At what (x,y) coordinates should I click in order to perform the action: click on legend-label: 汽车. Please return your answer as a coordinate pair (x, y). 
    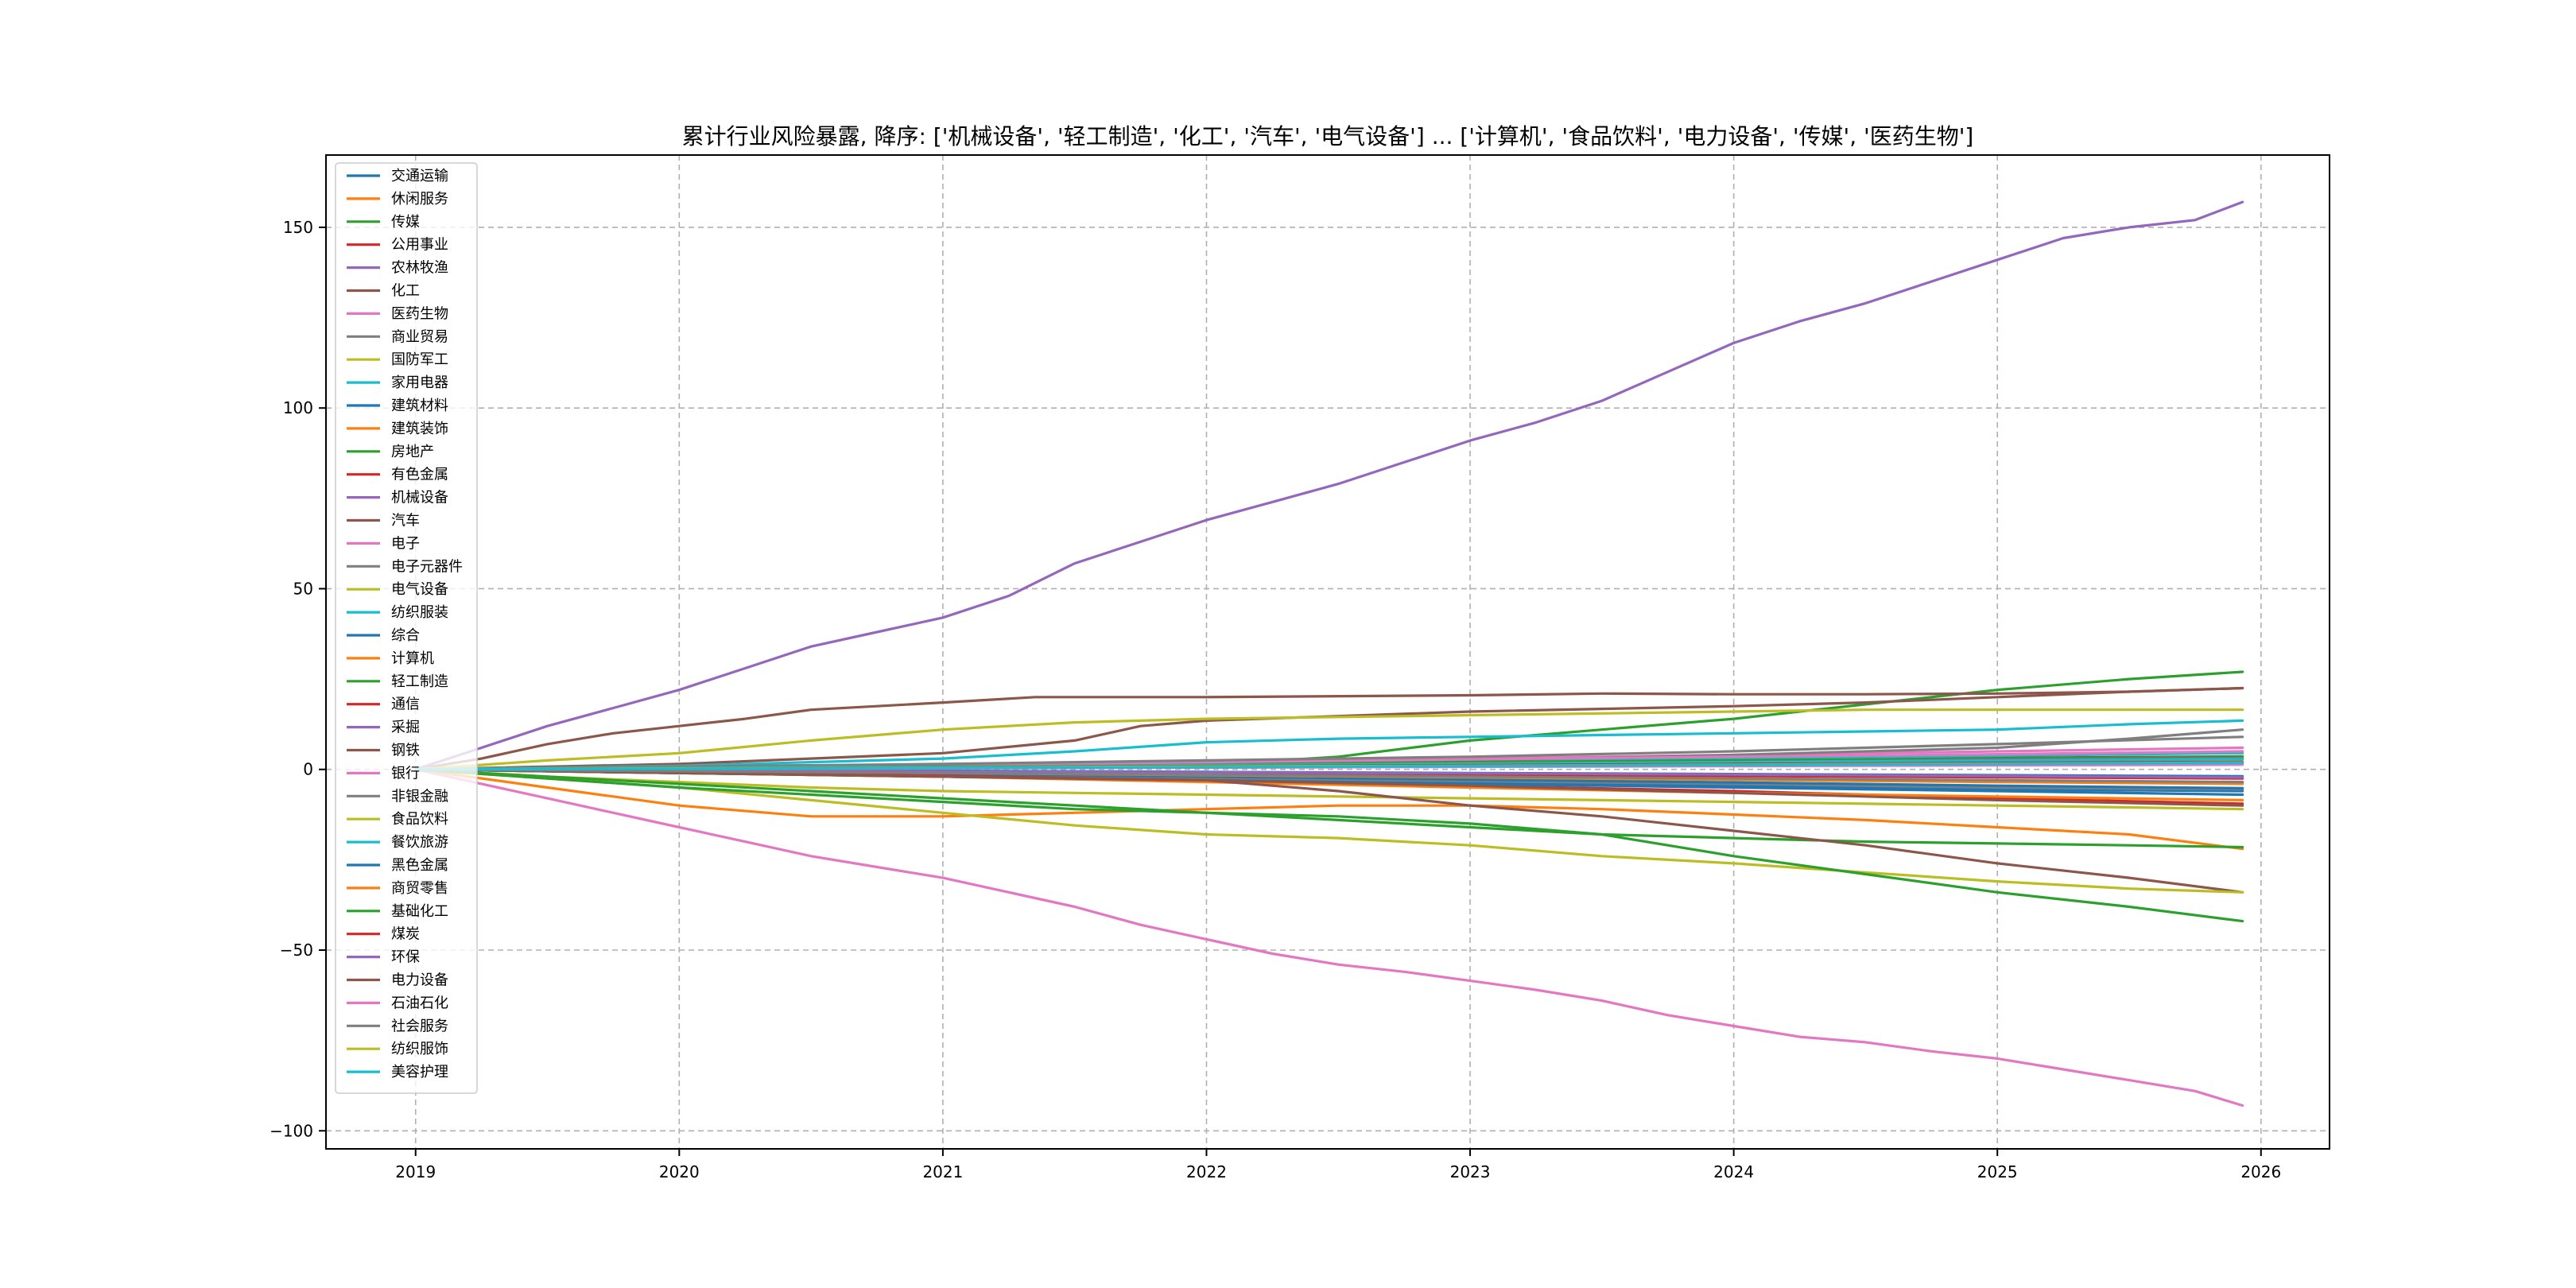
    Looking at the image, I should click on (405, 522).